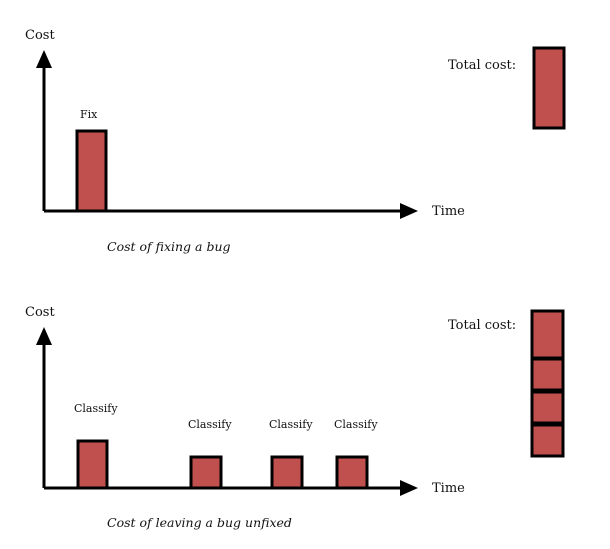 This screenshot has height=549, width=610. What do you see at coordinates (409, 211) in the screenshot?
I see `fix-x-axis-arrowhead` at bounding box center [409, 211].